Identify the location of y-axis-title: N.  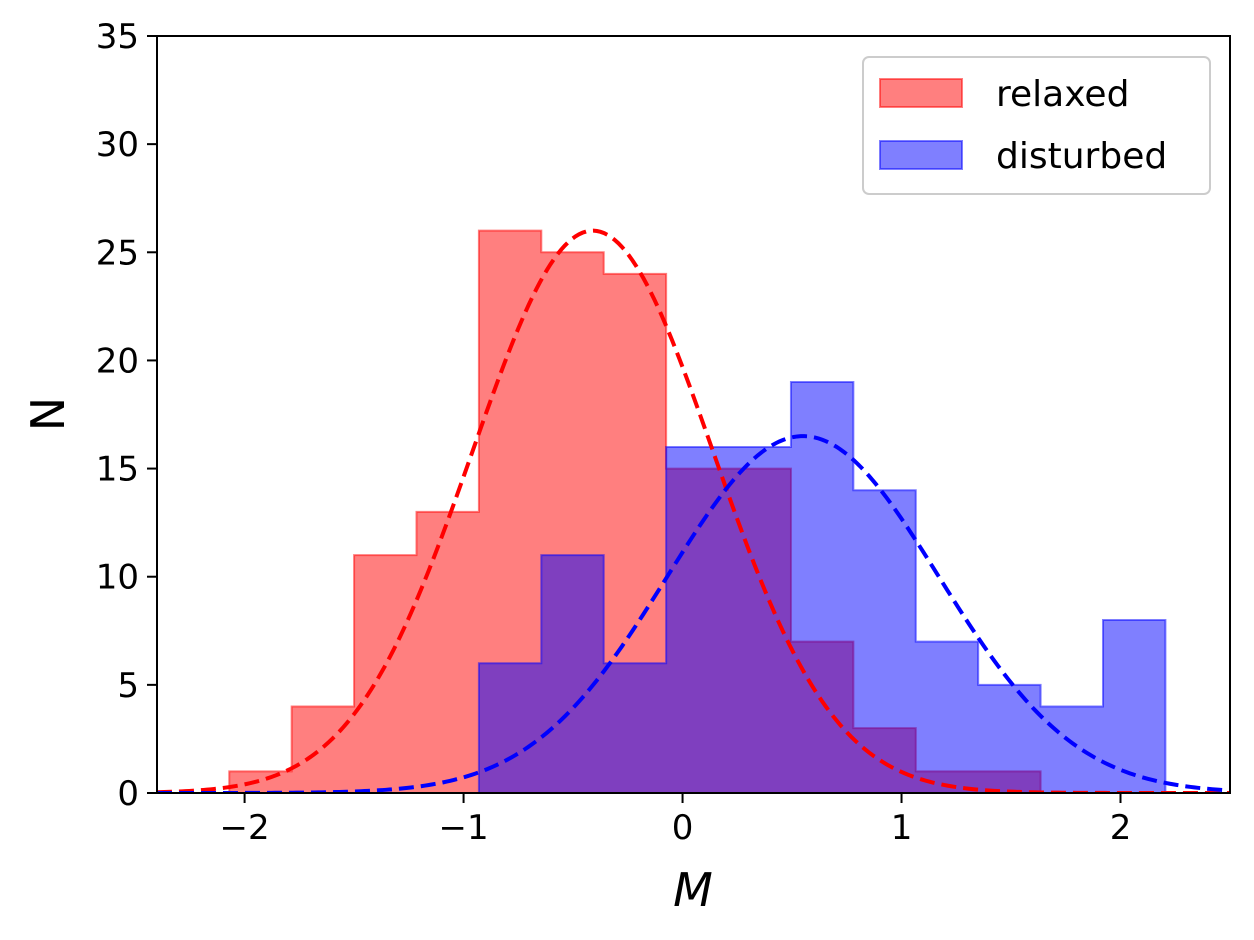
(48, 414).